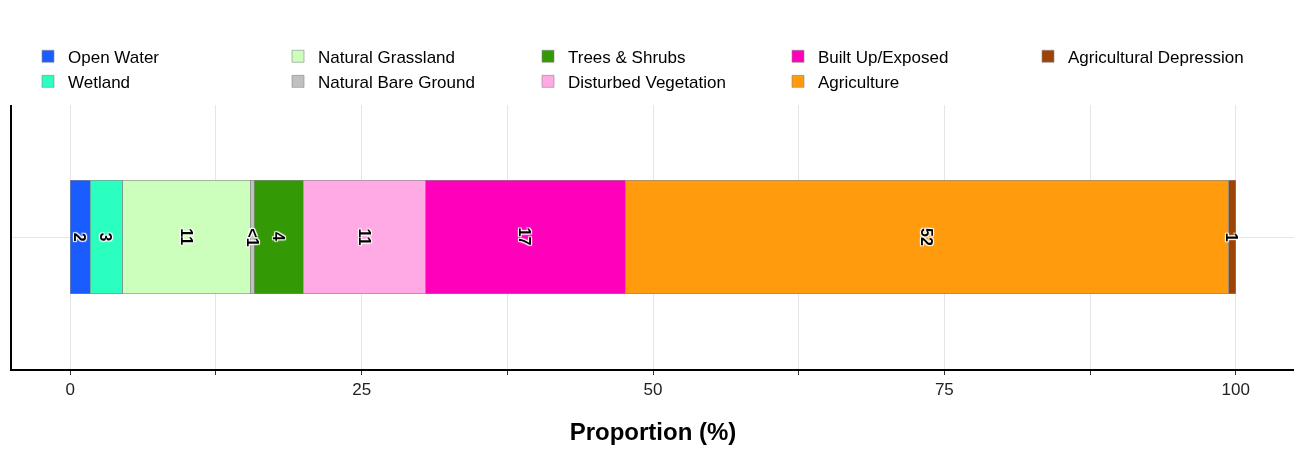 This screenshot has height=454, width=1296. I want to click on legend-label: Built Up/Exposed, so click(883, 57).